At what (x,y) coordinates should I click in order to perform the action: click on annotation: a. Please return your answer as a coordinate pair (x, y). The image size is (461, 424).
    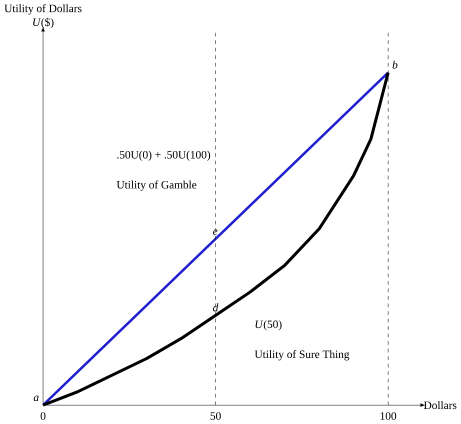
    Looking at the image, I should click on (36, 399).